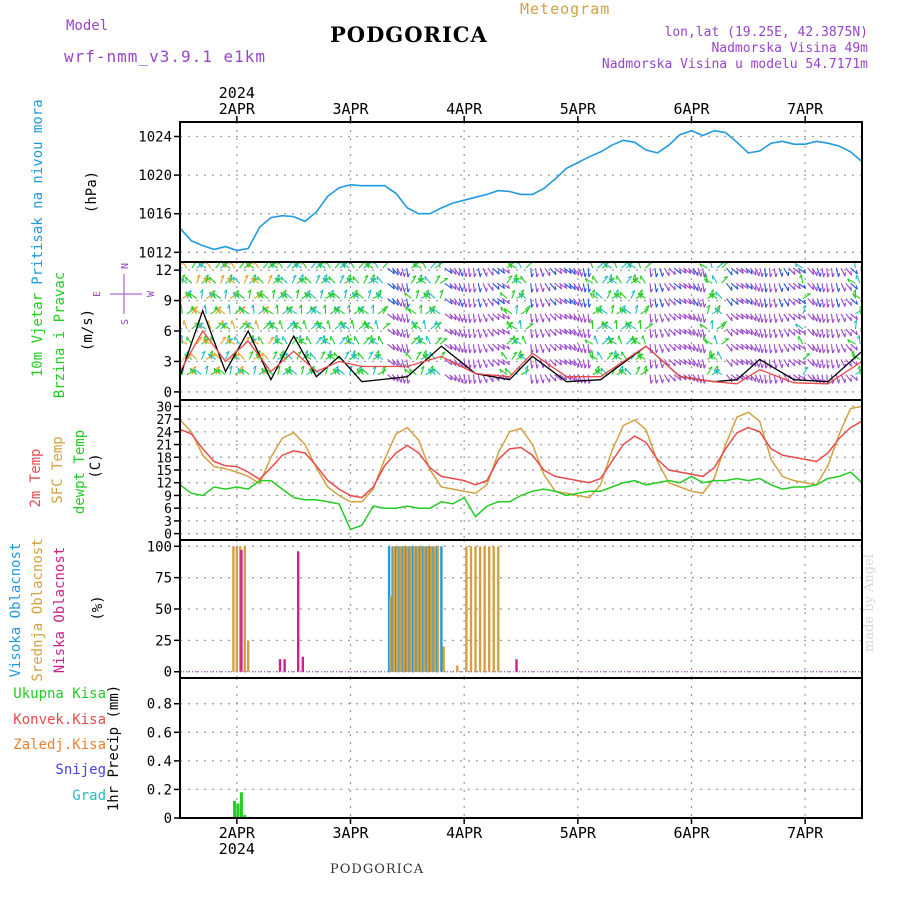 This screenshot has width=900, height=900. Describe the element at coordinates (521, 501) in the screenshot. I see `dewpt-line` at that location.